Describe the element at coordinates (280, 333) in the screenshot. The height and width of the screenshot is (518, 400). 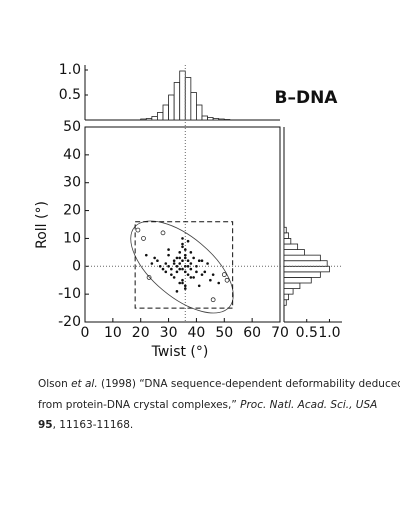
I see `x-tick-label: 70` at that location.